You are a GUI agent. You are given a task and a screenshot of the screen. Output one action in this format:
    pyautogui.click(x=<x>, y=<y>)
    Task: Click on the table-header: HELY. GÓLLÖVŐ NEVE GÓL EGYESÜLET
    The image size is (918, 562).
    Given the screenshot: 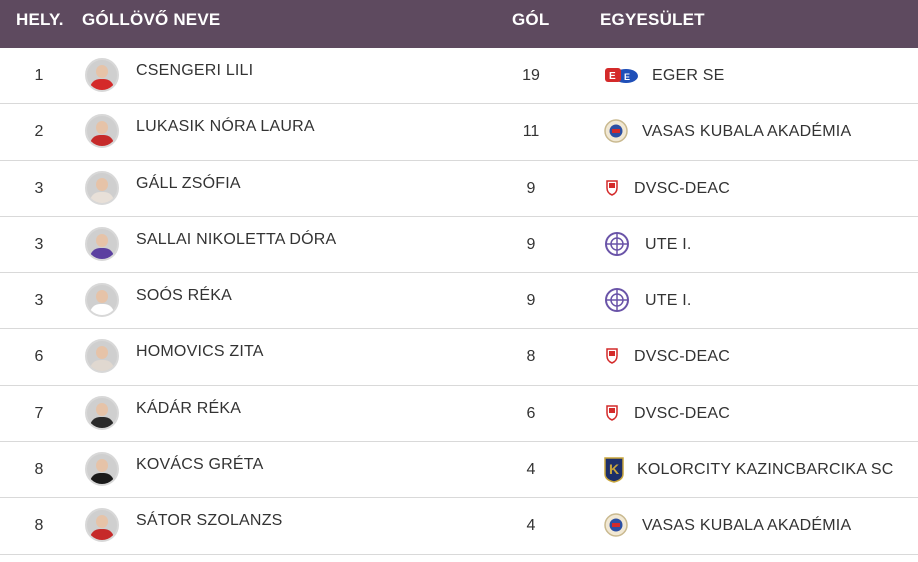 What is the action you would take?
    pyautogui.click(x=459, y=24)
    